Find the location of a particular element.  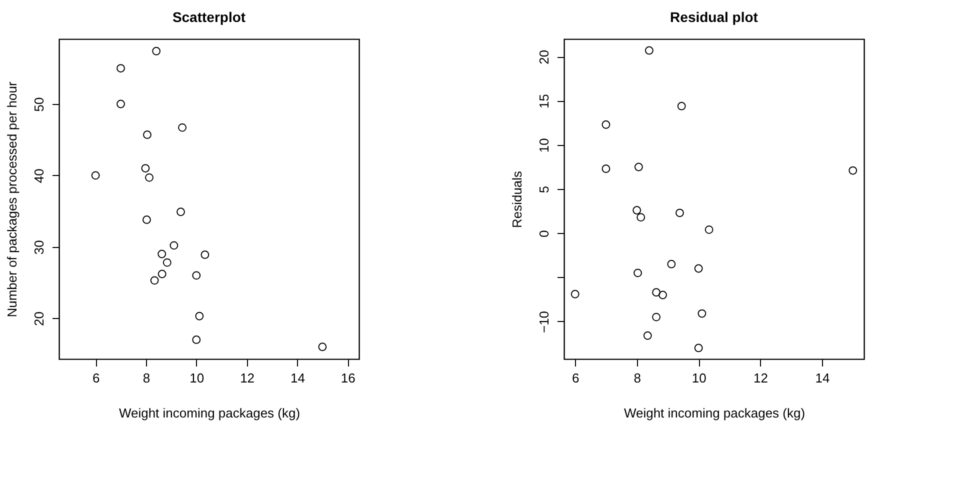

chart-title: Residual plot is located at coordinates (714, 17).